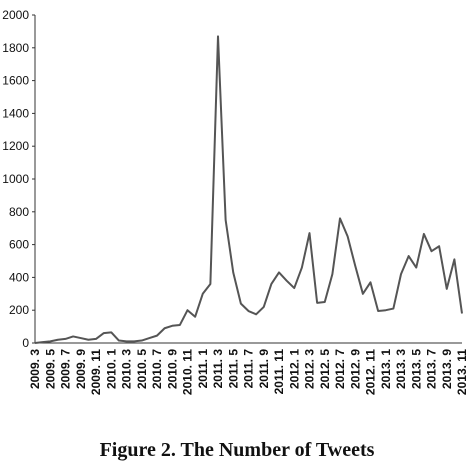  What do you see at coordinates (462, 372) in the screenshot?
I see `x-tick-label: 2013. 11` at bounding box center [462, 372].